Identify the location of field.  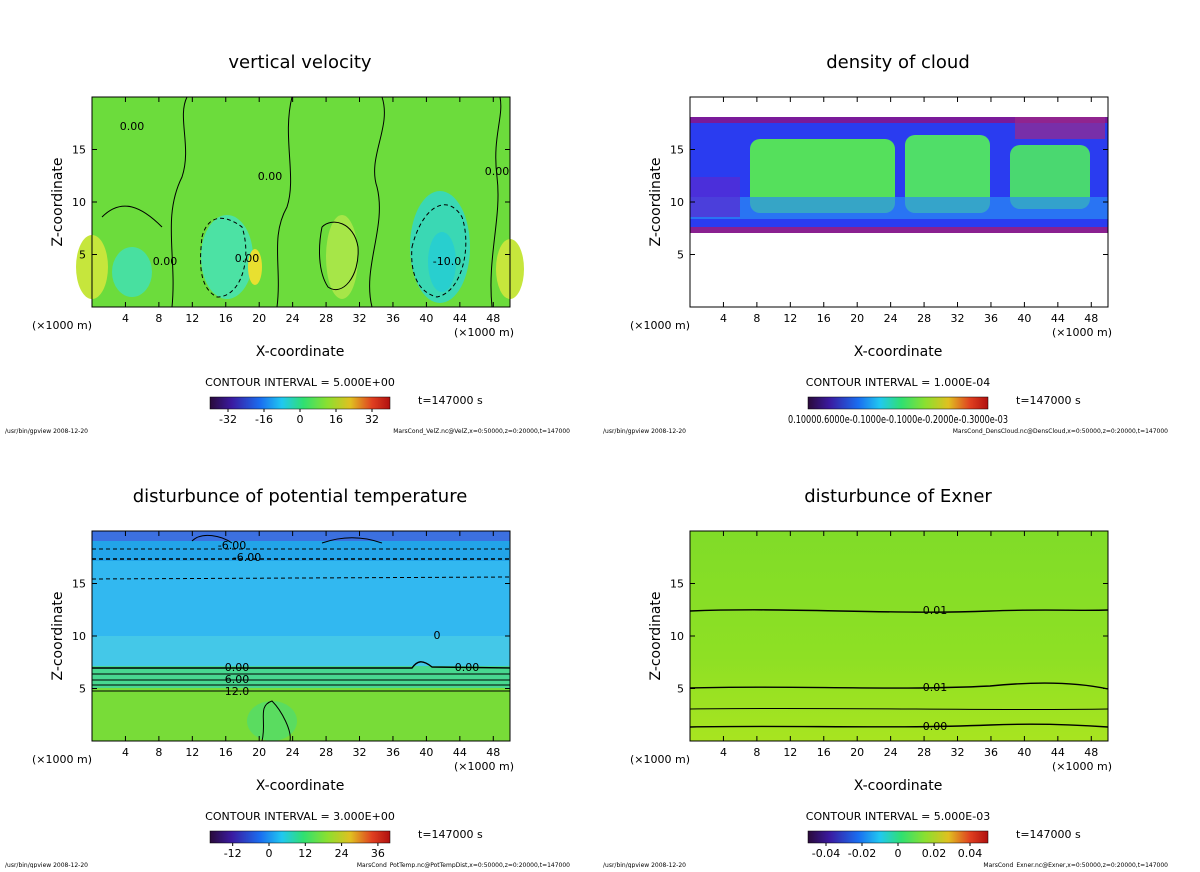
(899, 636).